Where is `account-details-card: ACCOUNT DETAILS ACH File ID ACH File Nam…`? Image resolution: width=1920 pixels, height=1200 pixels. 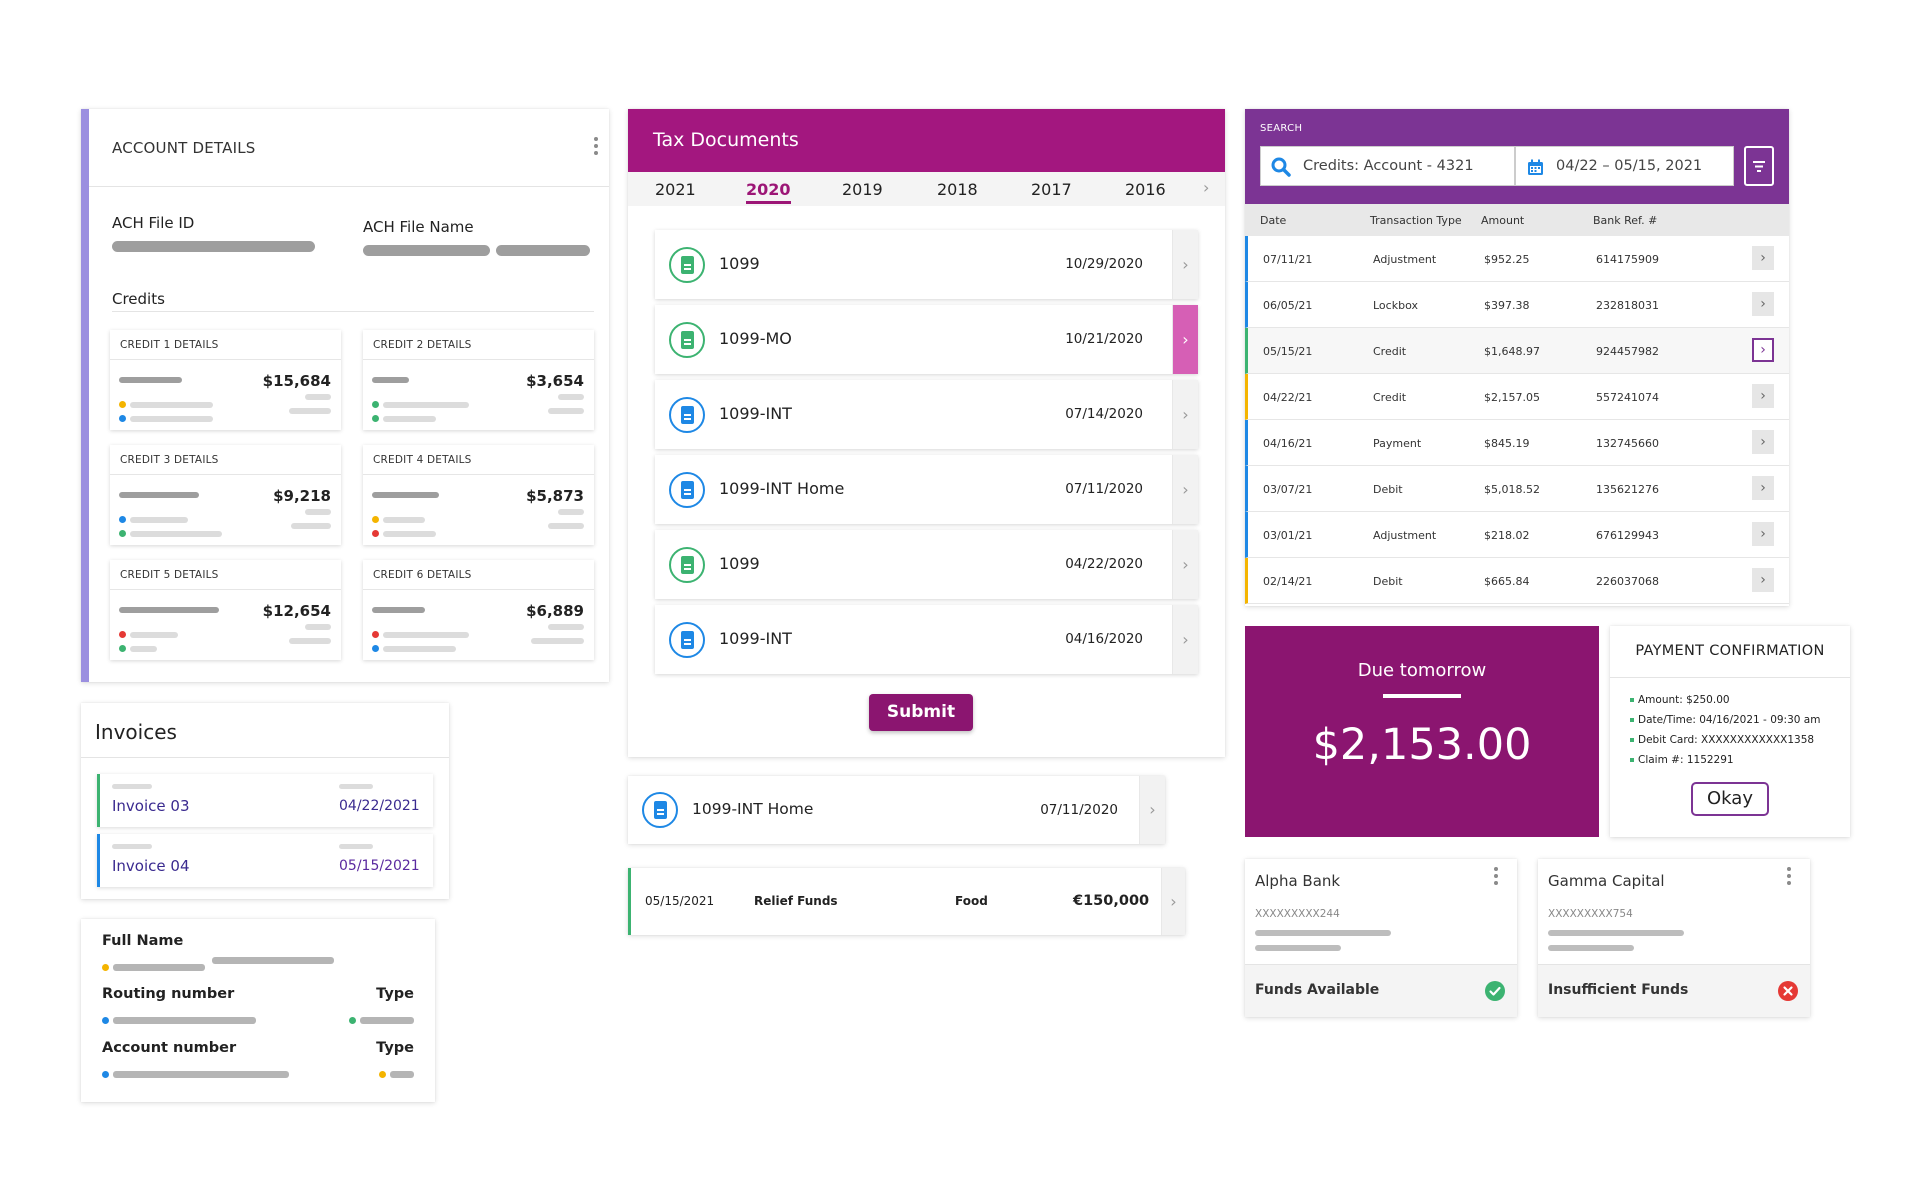
account-details-card: ACCOUNT DETAILS ACH File ID ACH File Nam… is located at coordinates (345, 395).